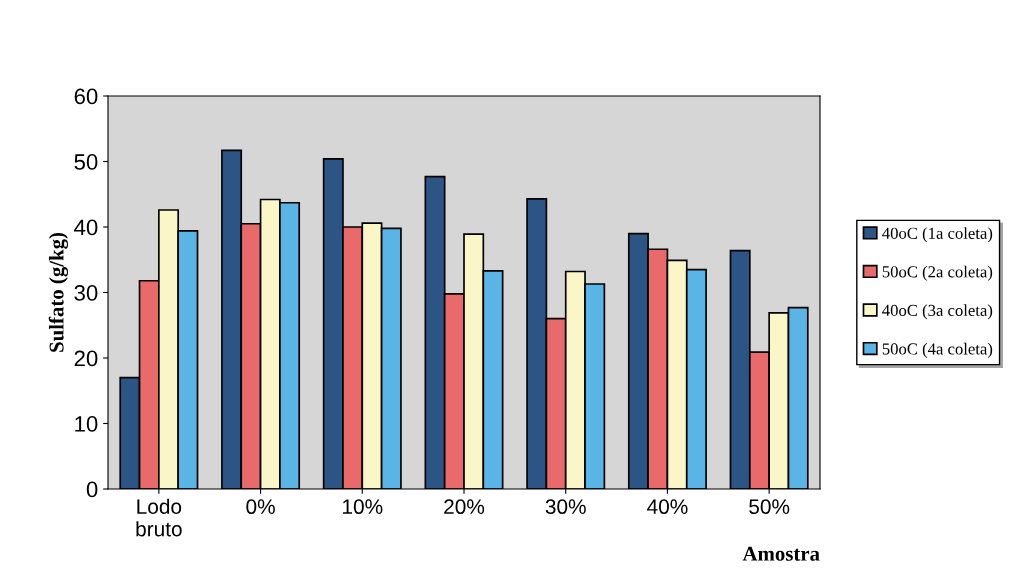 This screenshot has height=586, width=1012. What do you see at coordinates (58, 292) in the screenshot?
I see `y-axis-title: Sulfato (g/kg)` at bounding box center [58, 292].